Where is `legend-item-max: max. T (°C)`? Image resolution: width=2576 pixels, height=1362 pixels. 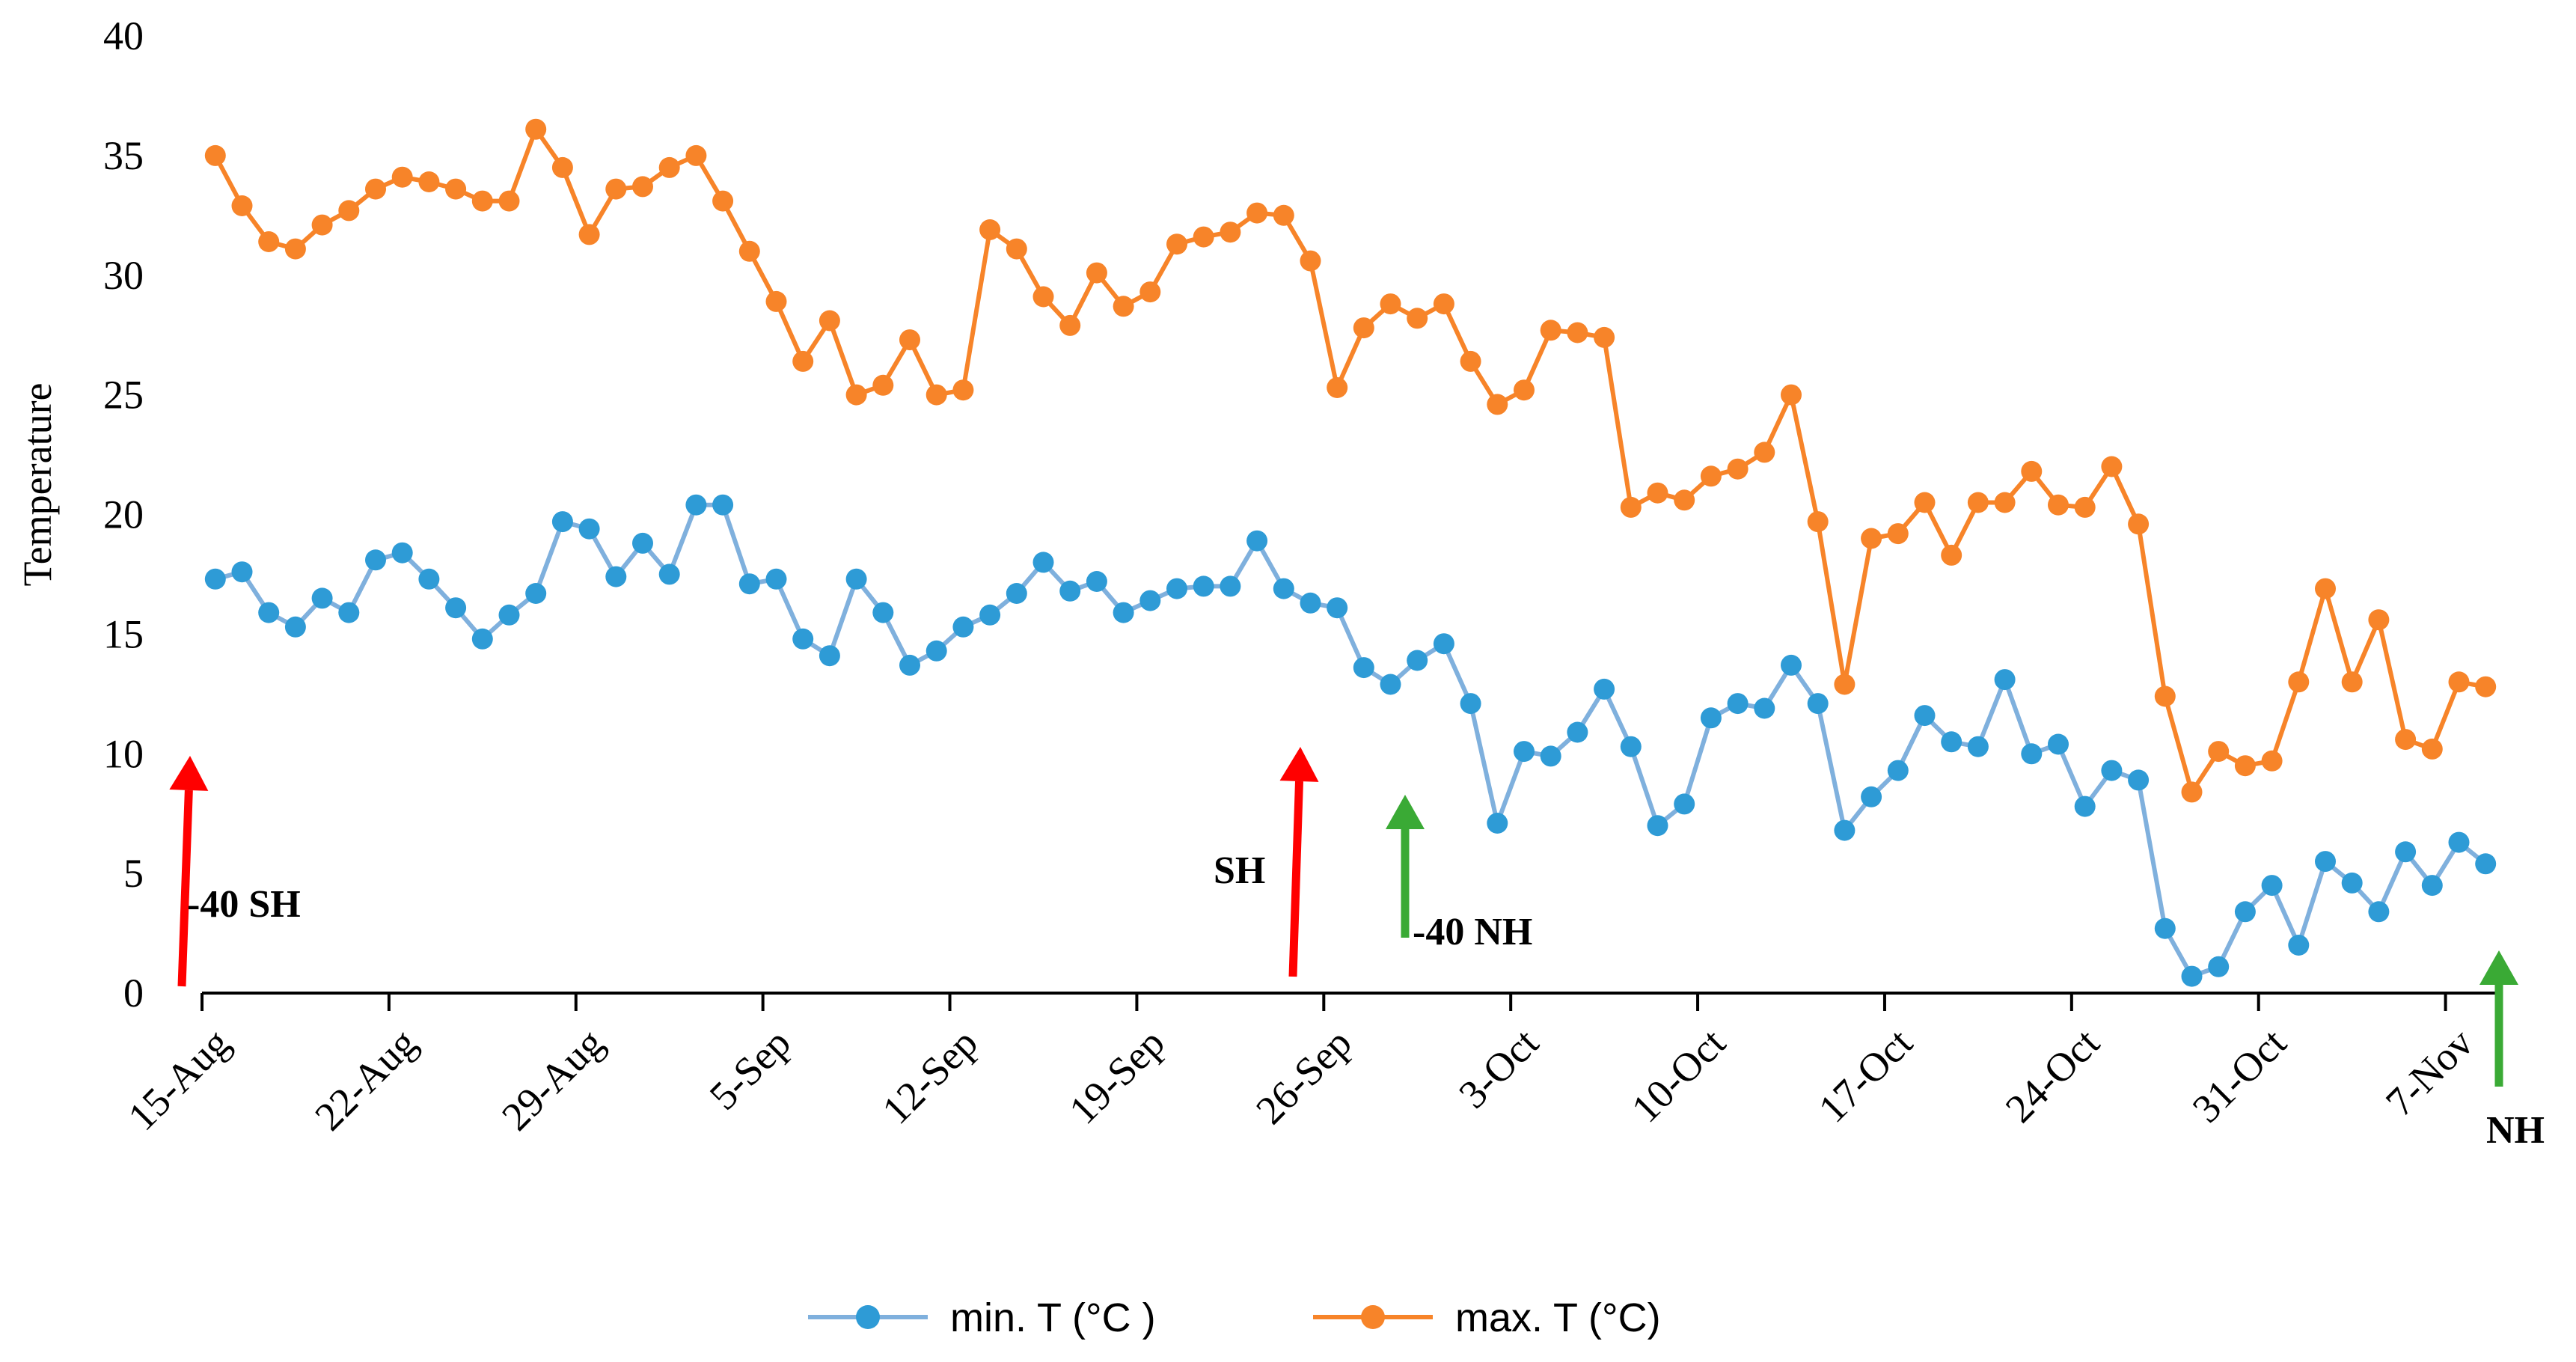 legend-item-max: max. T (°C) is located at coordinates (1487, 1317).